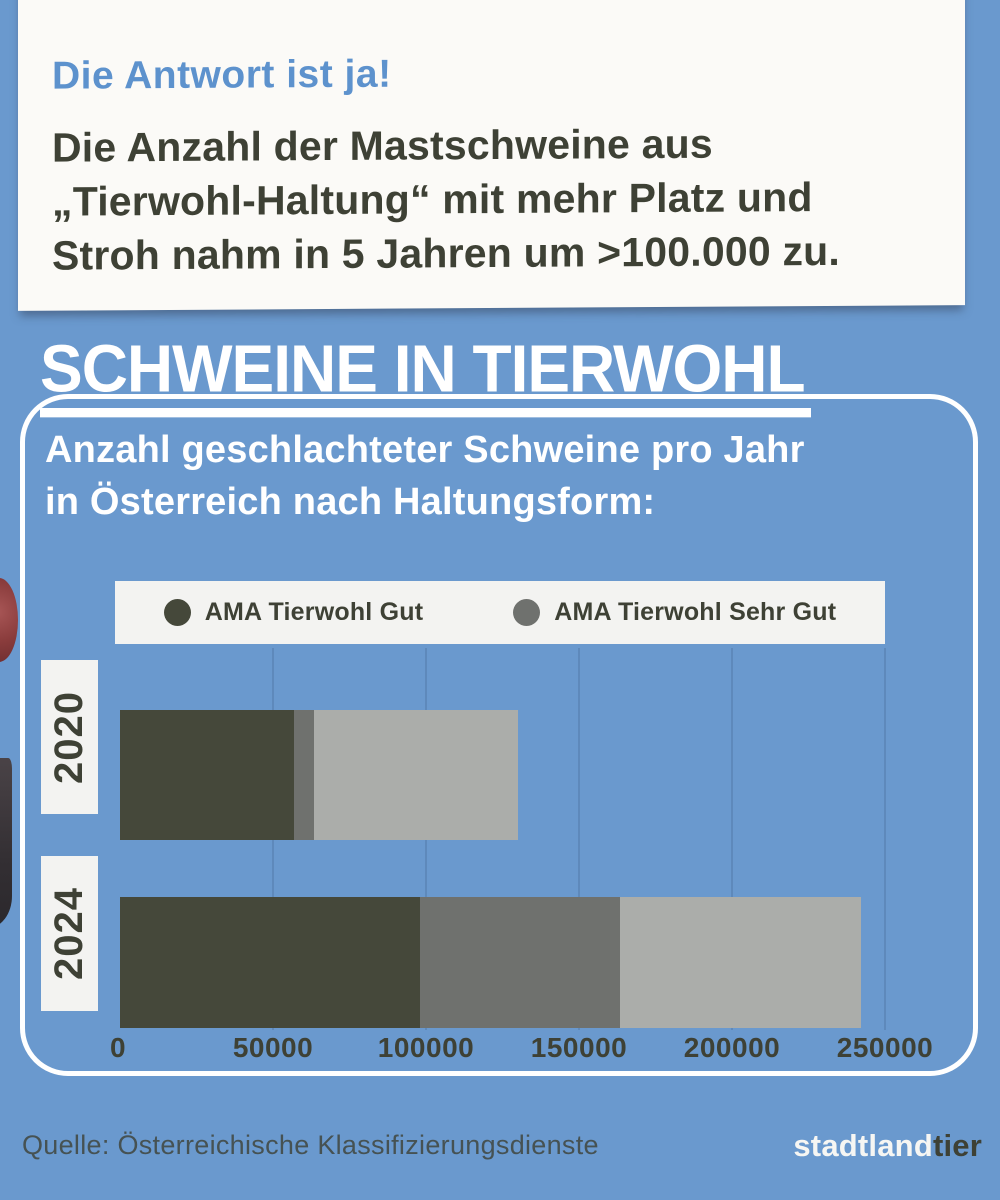 Image resolution: width=1000 pixels, height=1200 pixels. I want to click on x-tick-label: 150000, so click(579, 1047).